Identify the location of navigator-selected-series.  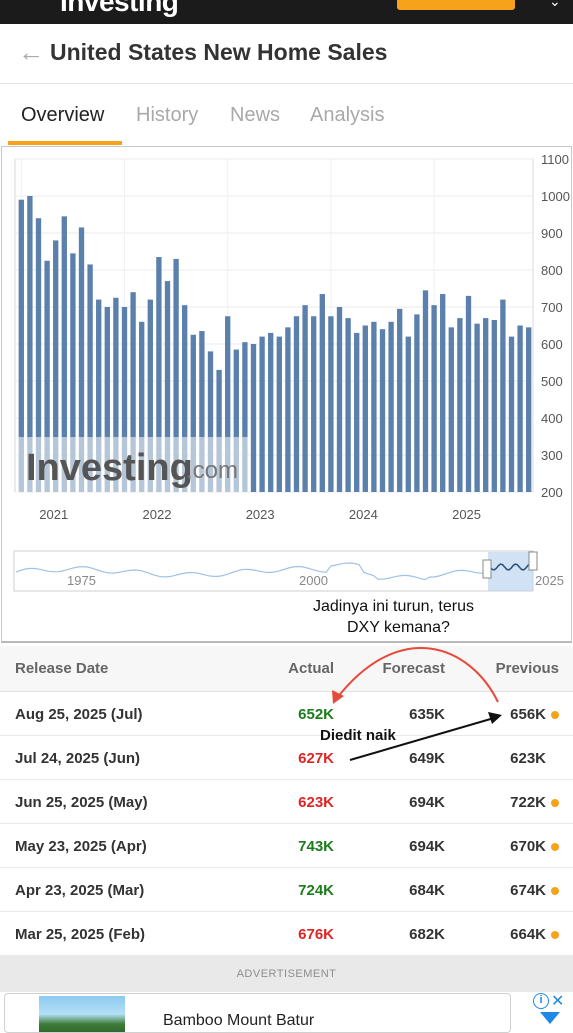
(511, 567).